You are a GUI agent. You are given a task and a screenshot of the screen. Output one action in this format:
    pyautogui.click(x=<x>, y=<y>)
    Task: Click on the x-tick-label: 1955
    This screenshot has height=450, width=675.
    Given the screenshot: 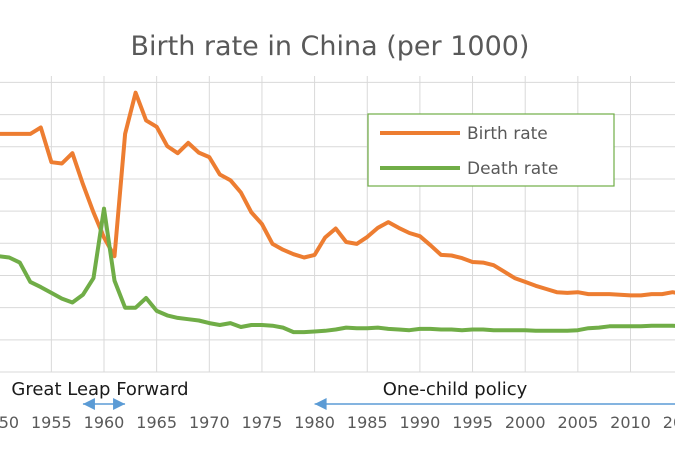 What is the action you would take?
    pyautogui.click(x=51, y=422)
    